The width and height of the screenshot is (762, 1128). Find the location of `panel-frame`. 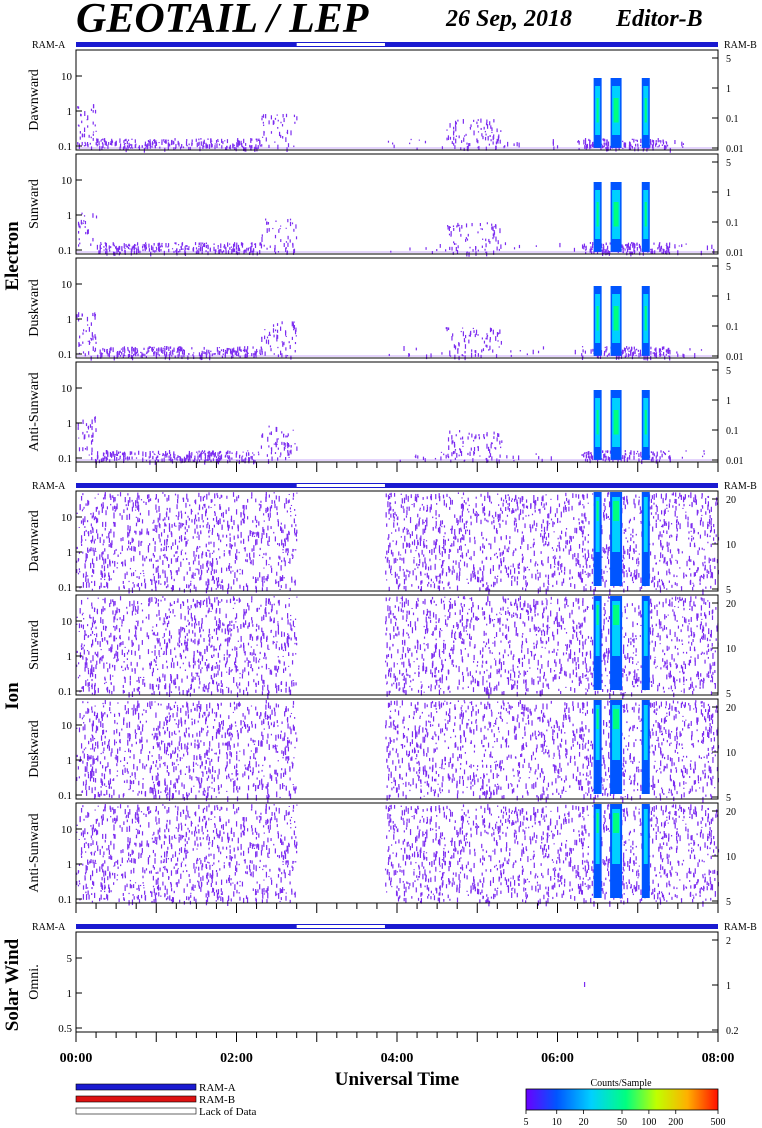

panel-frame is located at coordinates (397, 308).